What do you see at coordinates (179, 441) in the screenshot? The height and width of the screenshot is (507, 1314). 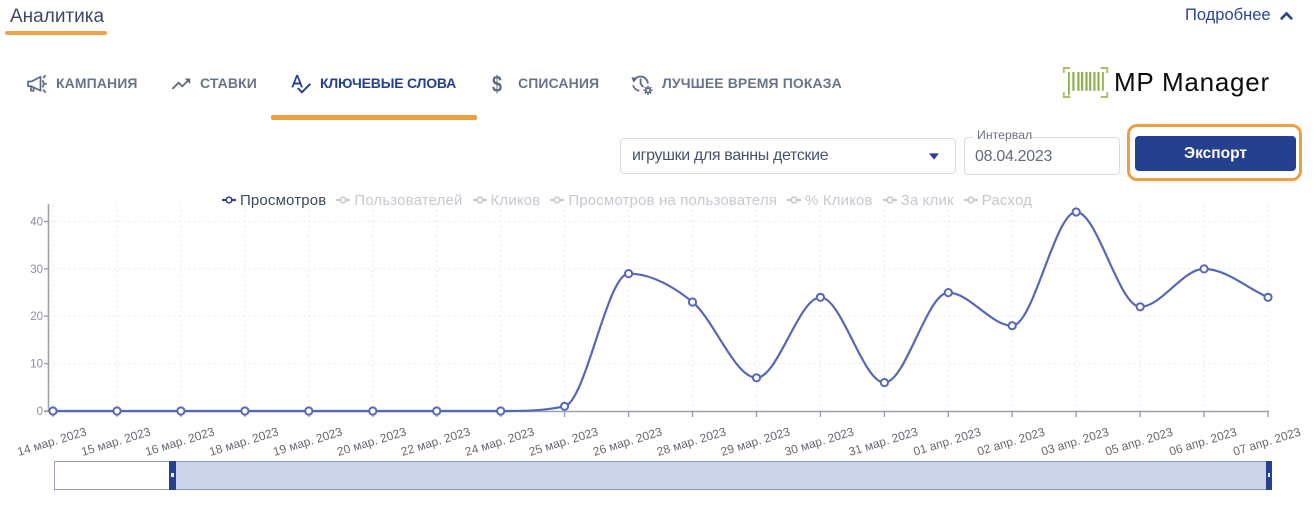 I see `svg-text: 16 мар. 2023` at bounding box center [179, 441].